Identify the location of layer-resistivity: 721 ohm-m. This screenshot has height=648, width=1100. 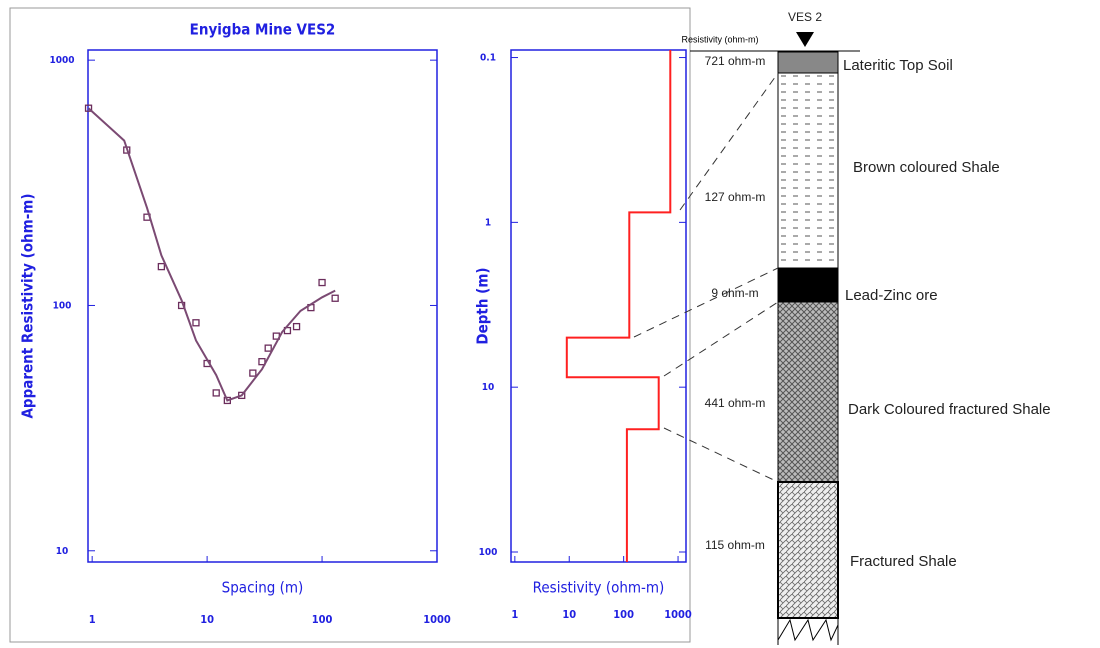
(735, 61).